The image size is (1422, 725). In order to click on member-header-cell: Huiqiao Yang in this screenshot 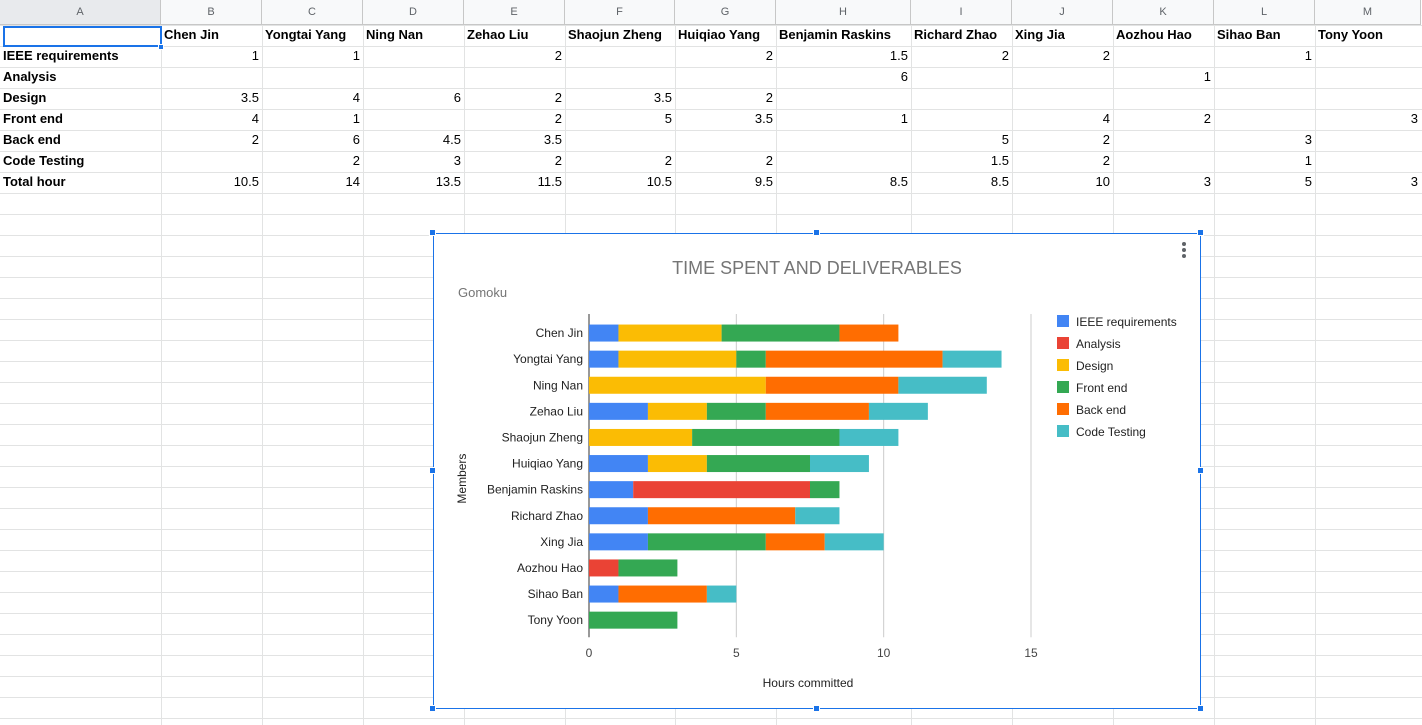, I will do `click(719, 34)`.